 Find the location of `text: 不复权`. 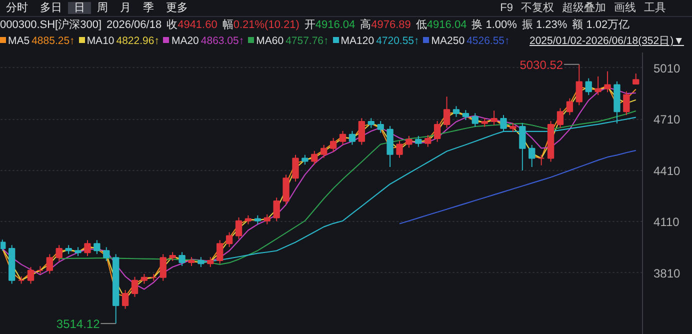

text: 不复权 is located at coordinates (537, 8).